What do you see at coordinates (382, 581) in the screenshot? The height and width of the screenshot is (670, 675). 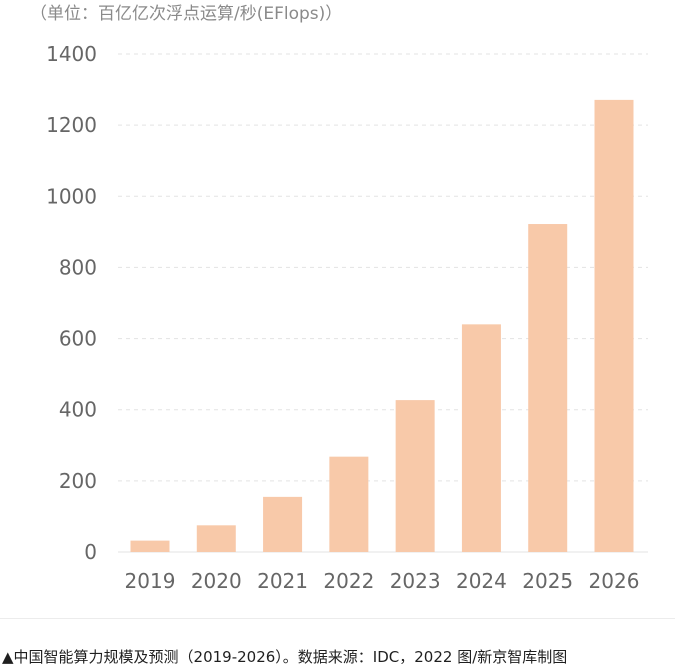 I see `x-axis-ticks: 2019 2020 2021 2022 2023 2024 2025 2026` at bounding box center [382, 581].